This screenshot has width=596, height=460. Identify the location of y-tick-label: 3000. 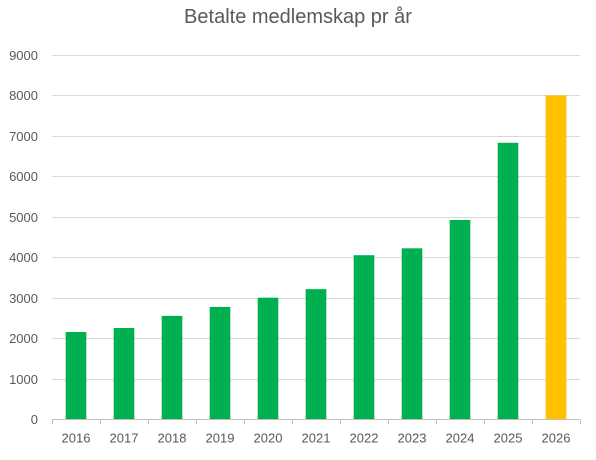
(23, 298).